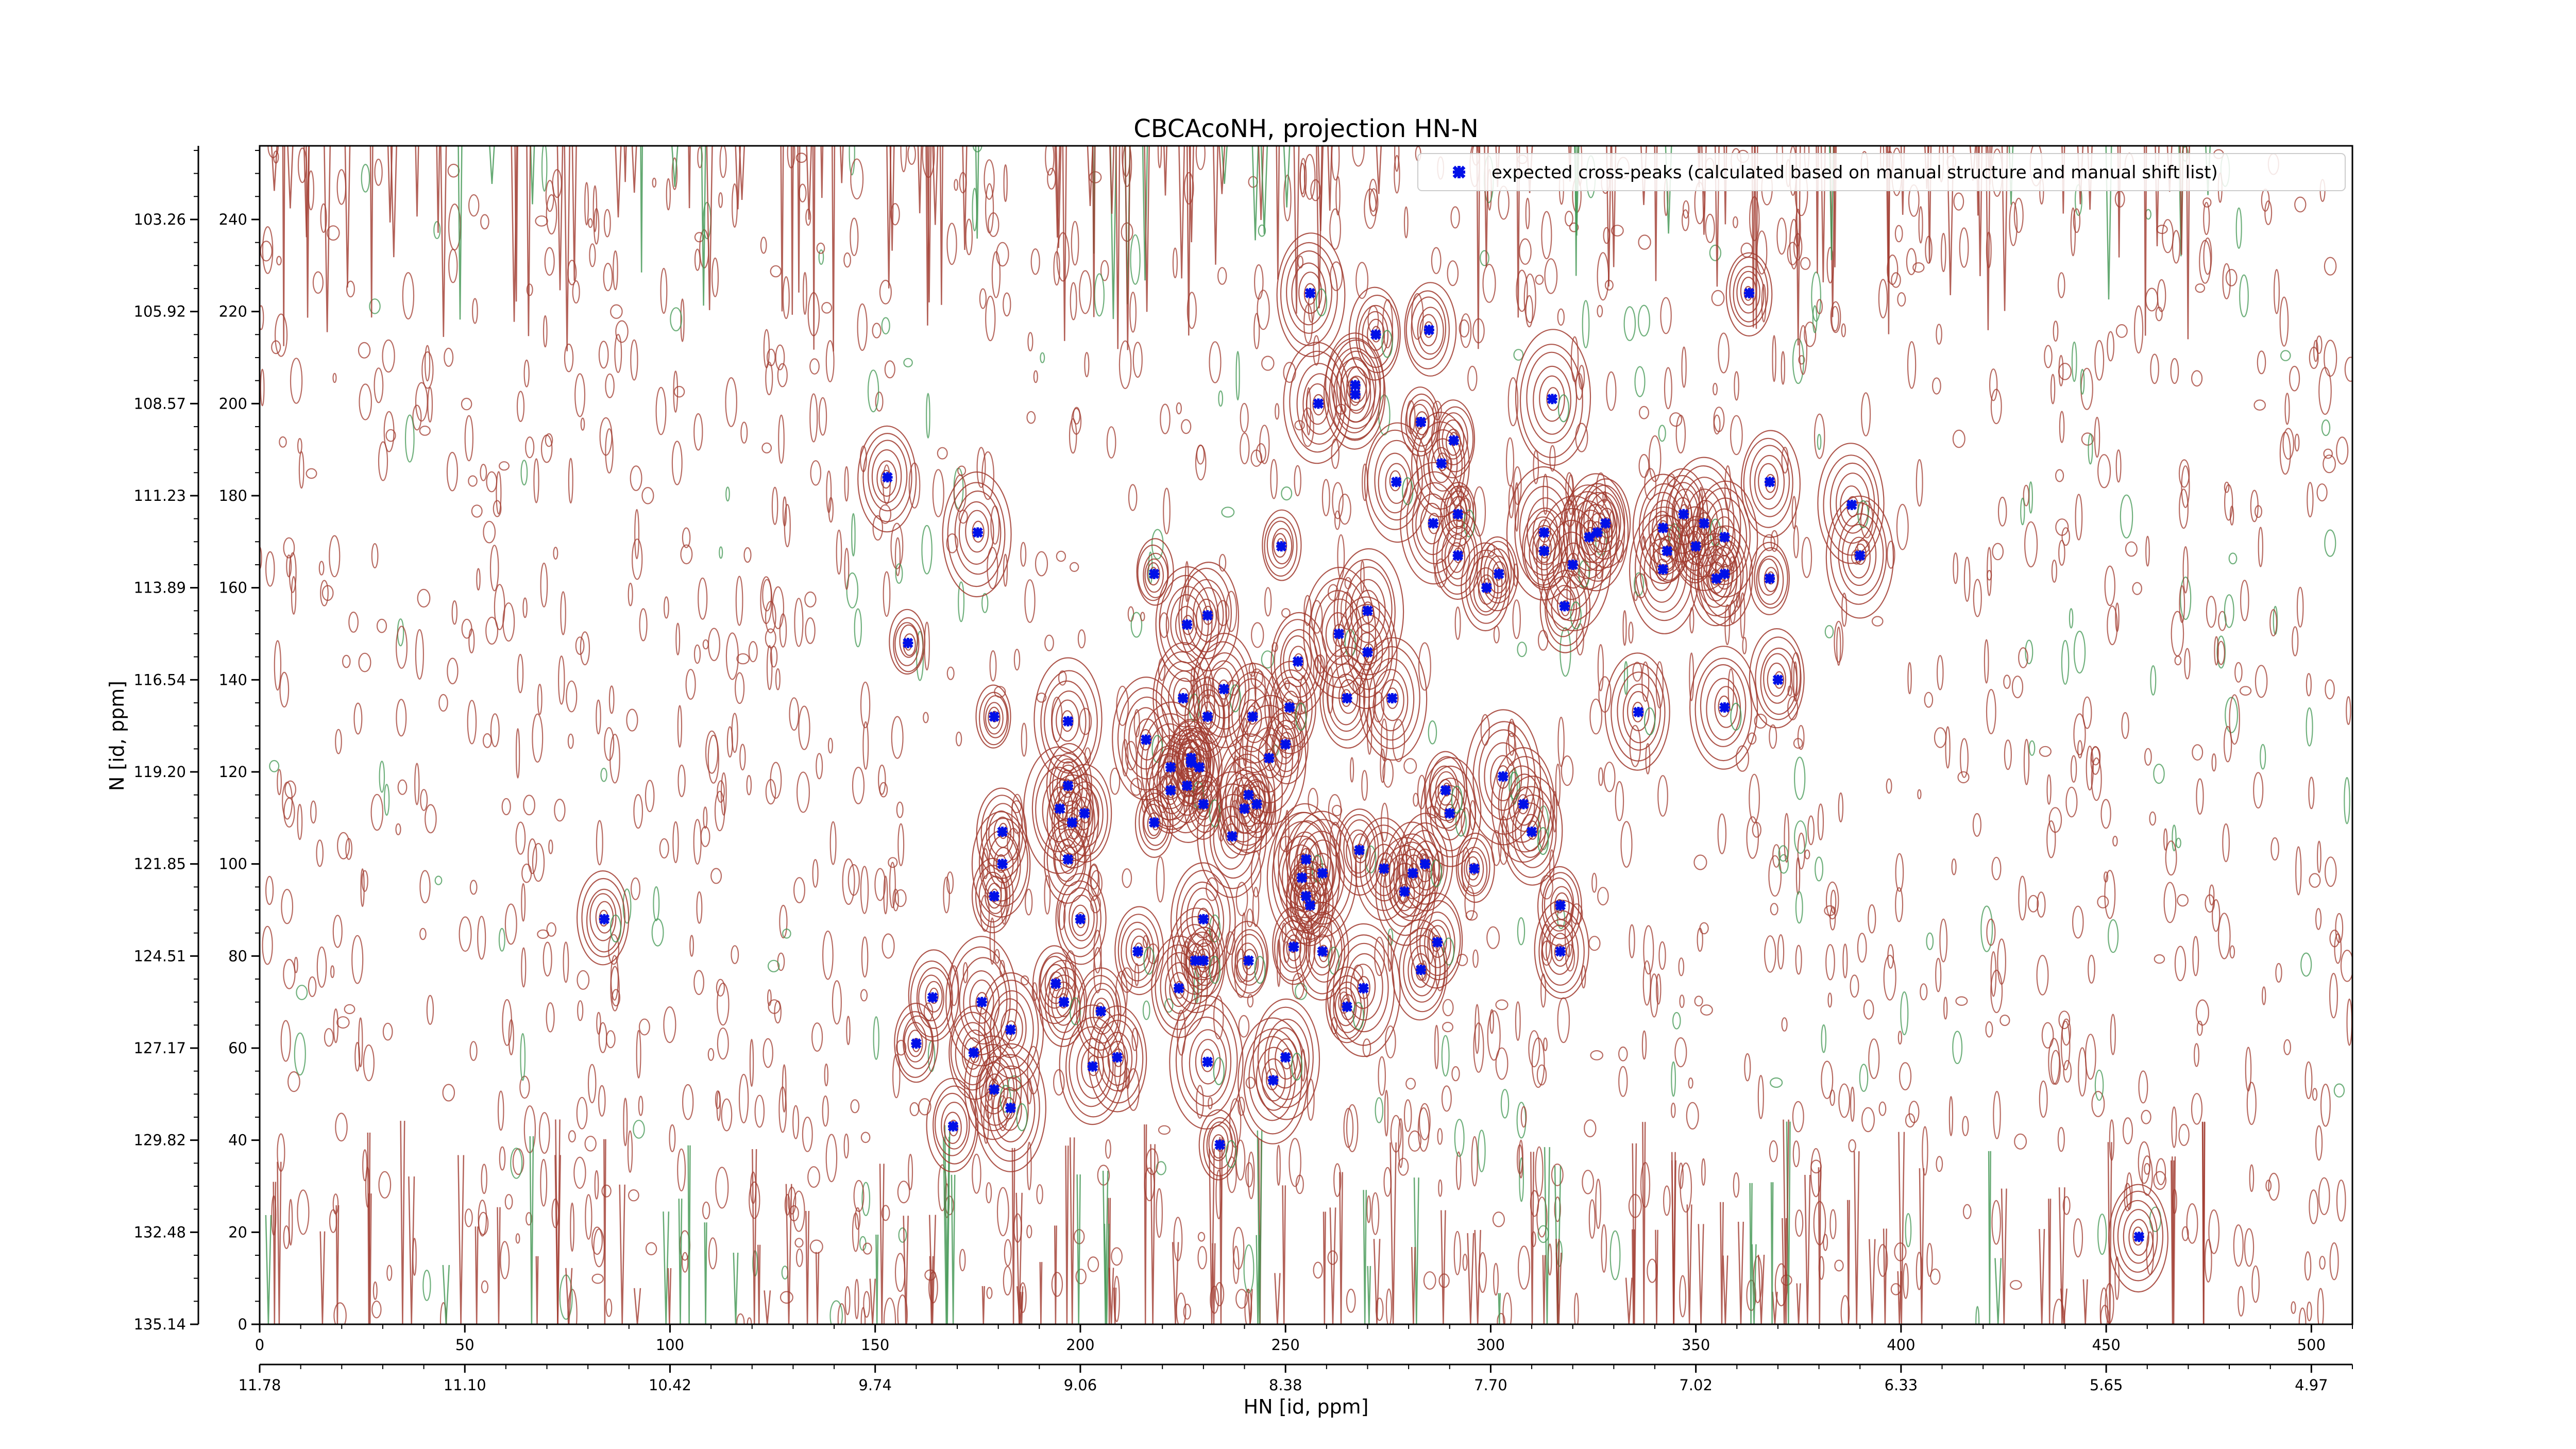  What do you see at coordinates (233, 219) in the screenshot?
I see `y-tick-label: 240` at bounding box center [233, 219].